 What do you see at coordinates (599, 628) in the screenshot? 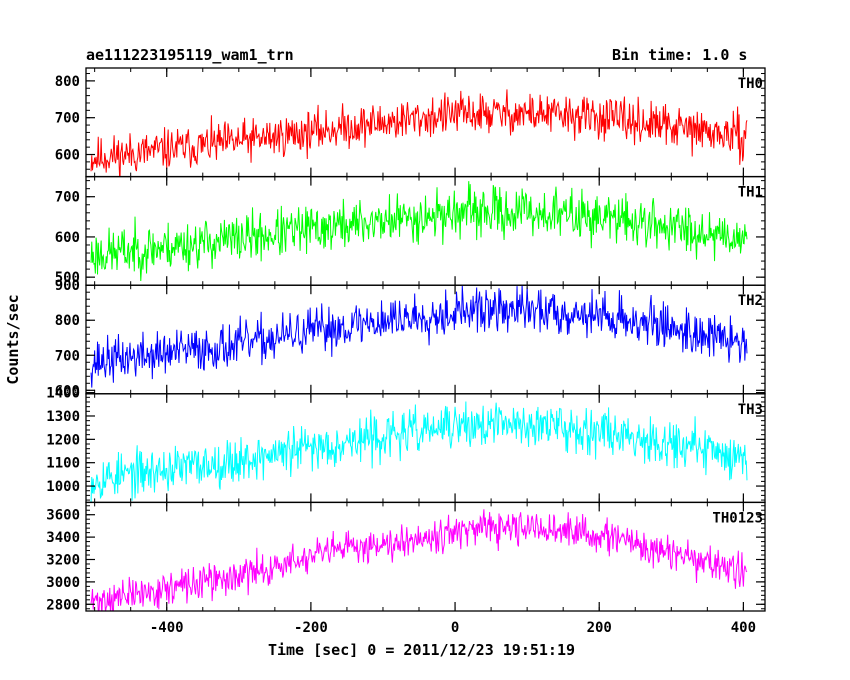
I see `x-tick-label: 200` at bounding box center [599, 628].